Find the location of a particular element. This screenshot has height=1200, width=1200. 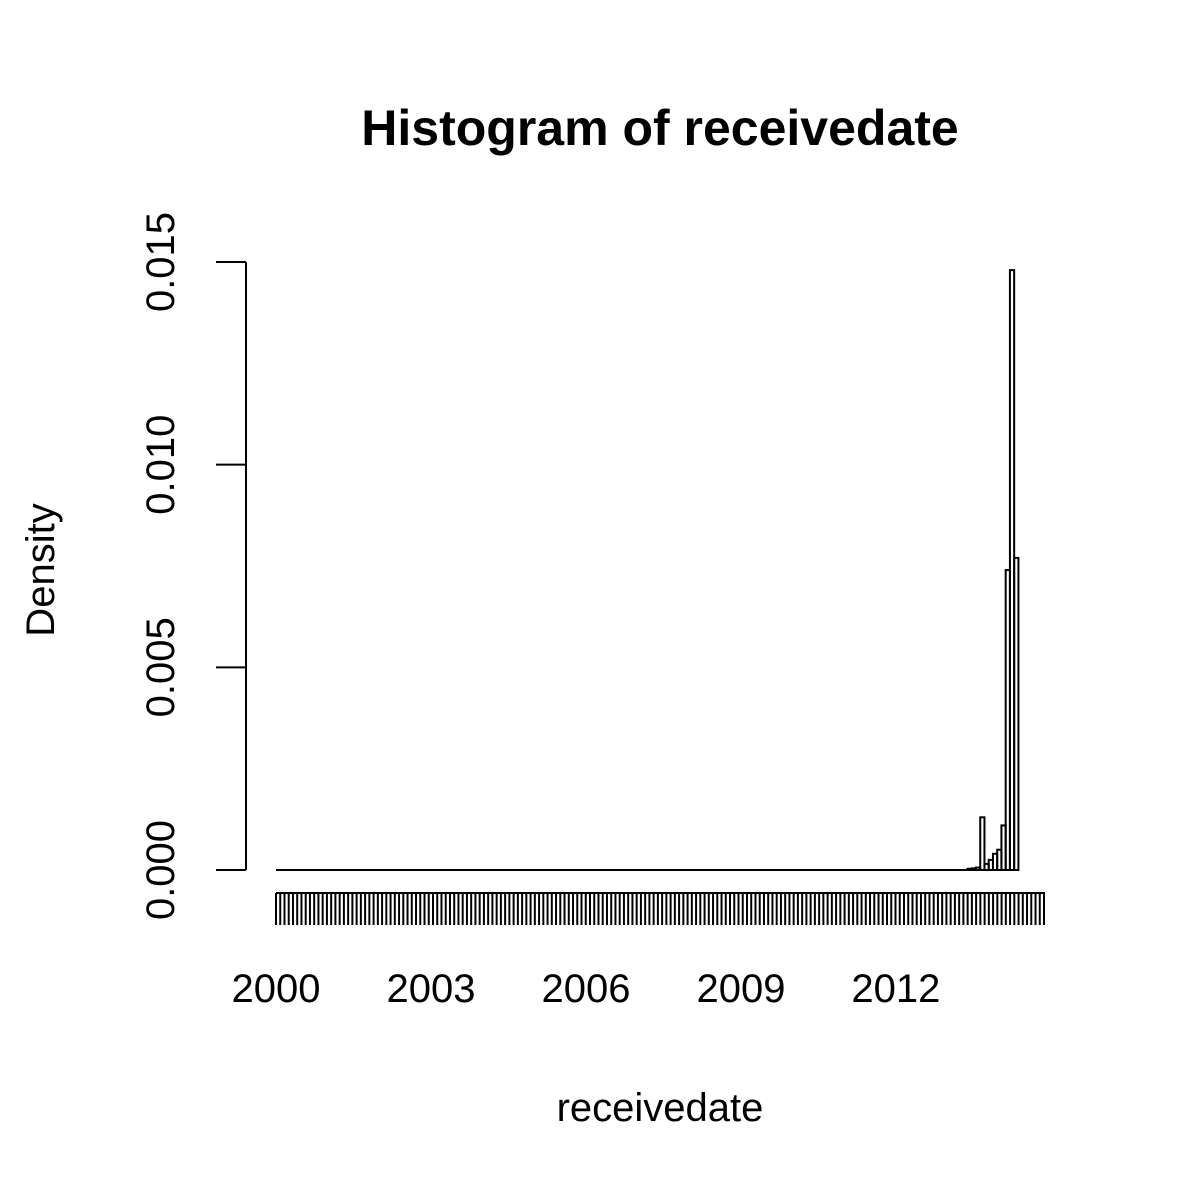

rug-marks is located at coordinates (660, 908).